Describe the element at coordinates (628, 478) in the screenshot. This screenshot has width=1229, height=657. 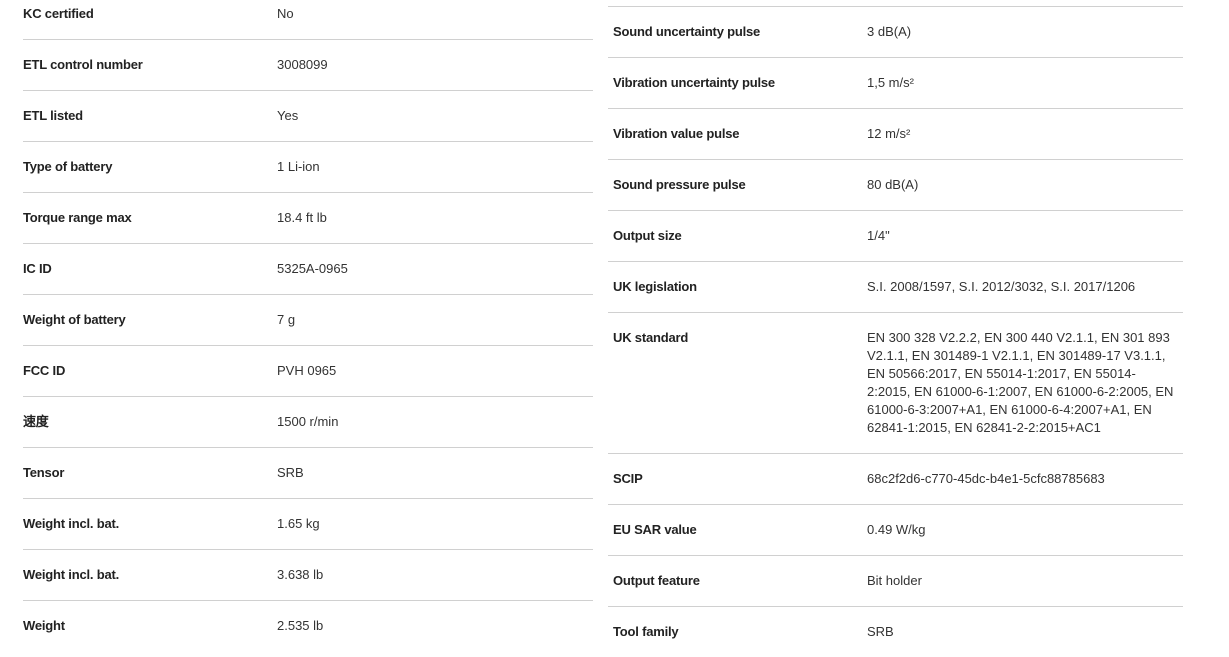
I see `spec-label: SCIP` at that location.